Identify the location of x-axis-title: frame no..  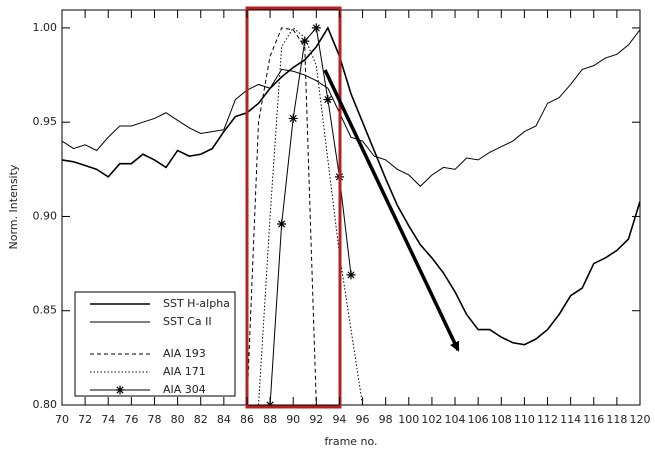
(350, 441).